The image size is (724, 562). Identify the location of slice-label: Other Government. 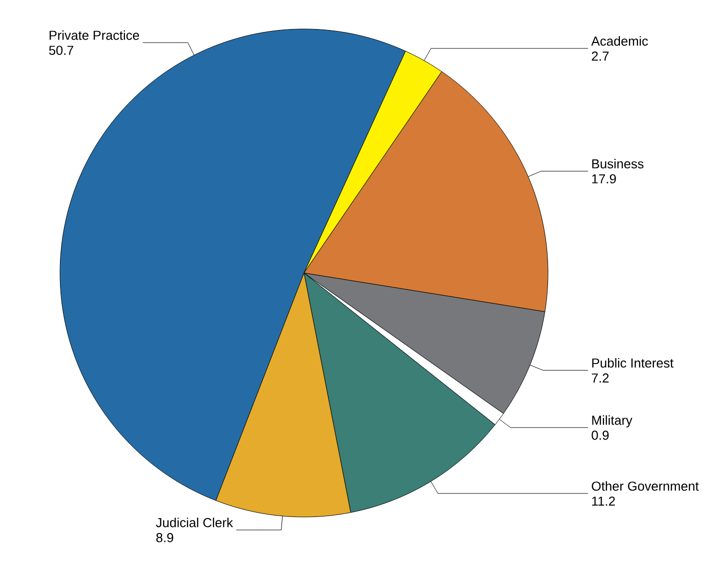
(645, 486).